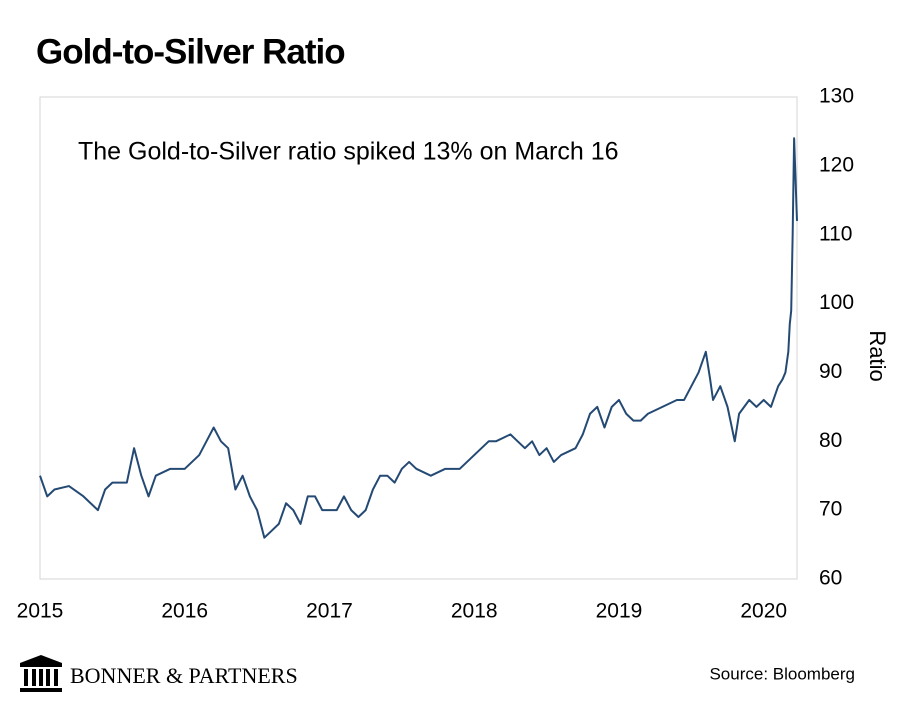 This screenshot has height=726, width=923. Describe the element at coordinates (474, 611) in the screenshot. I see `x-tick-label: 2018` at that location.